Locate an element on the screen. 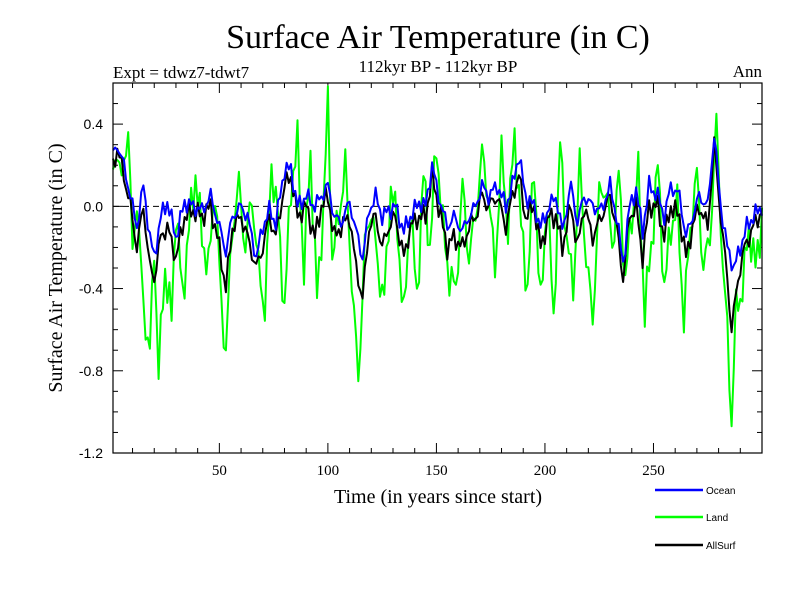  x-tick-label: 50 is located at coordinates (219, 471).